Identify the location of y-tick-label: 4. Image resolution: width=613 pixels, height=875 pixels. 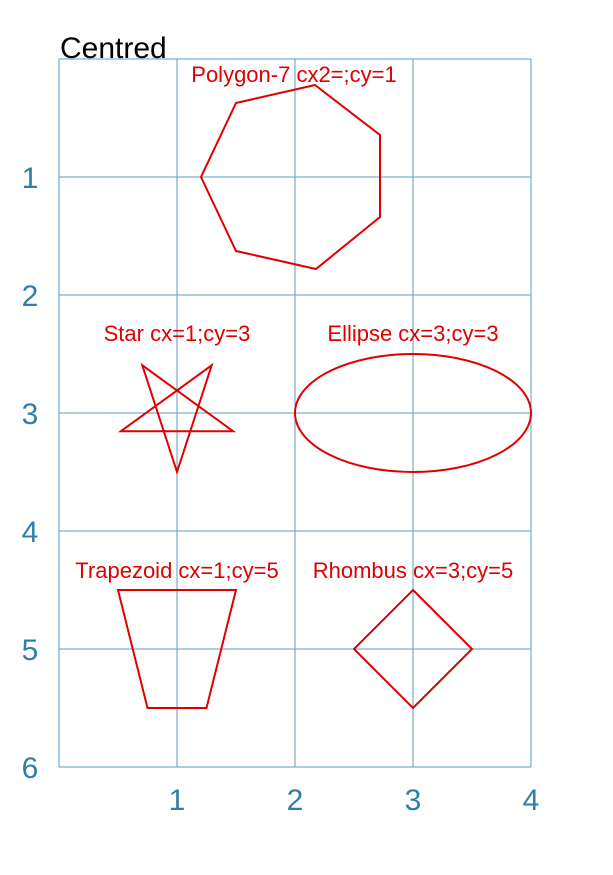
(30, 532).